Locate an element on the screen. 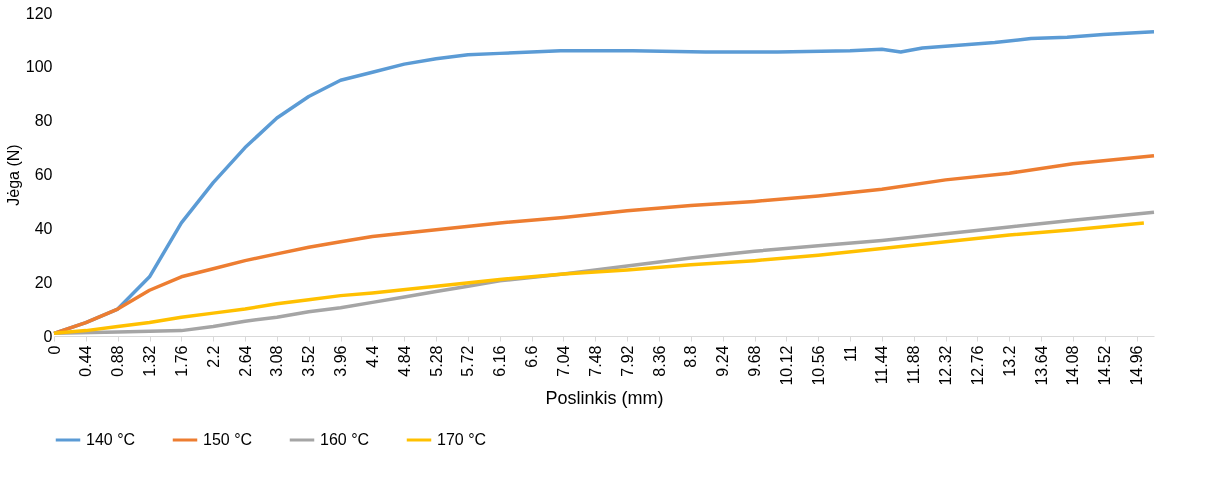 The height and width of the screenshot is (481, 1216). x-tick-label: 14.96 is located at coordinates (1137, 365).